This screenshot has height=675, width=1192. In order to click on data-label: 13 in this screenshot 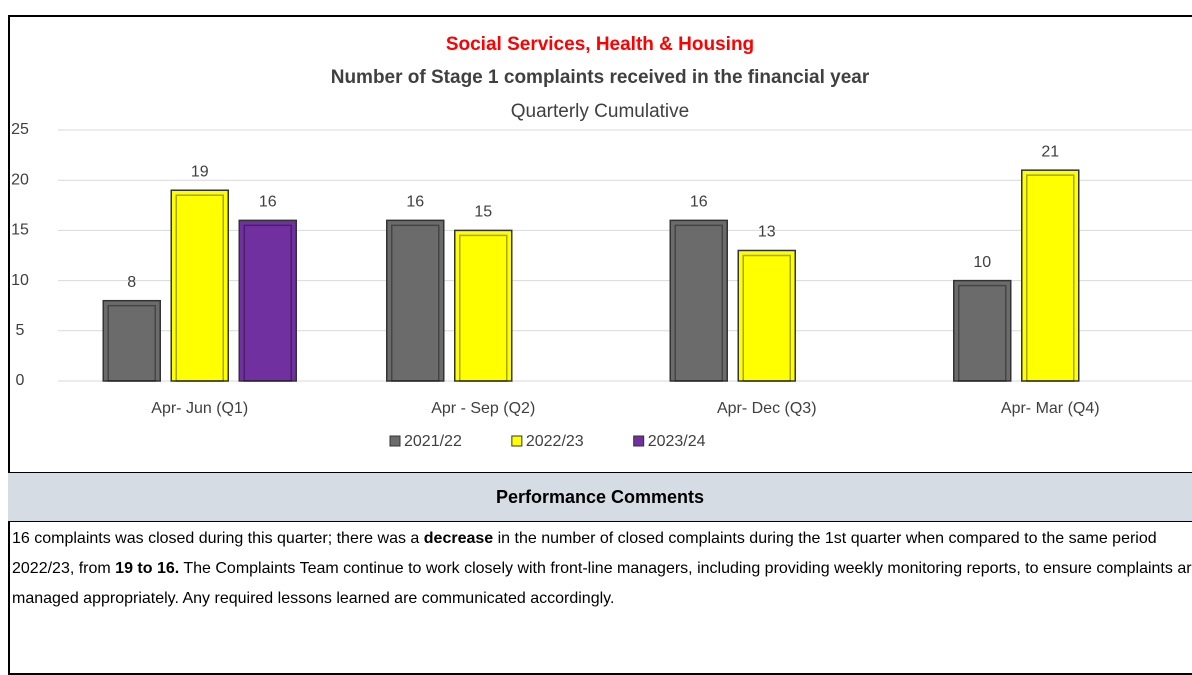, I will do `click(767, 232)`.